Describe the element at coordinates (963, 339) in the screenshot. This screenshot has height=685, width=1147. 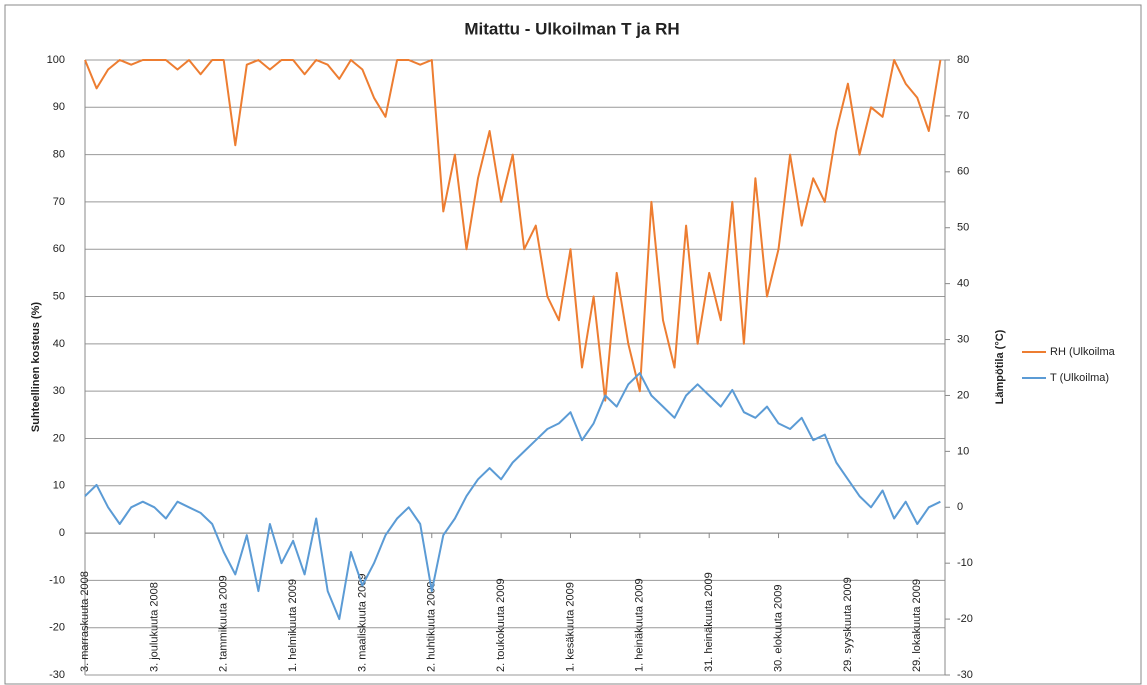
I see `y2-tick-label: 30` at that location.